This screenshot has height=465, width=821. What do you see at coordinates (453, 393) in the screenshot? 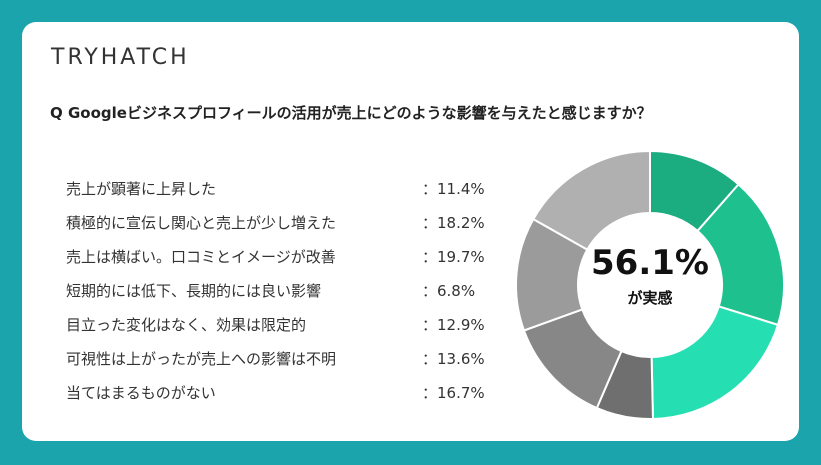
I see `answer-value: ：16.7%` at bounding box center [453, 393].